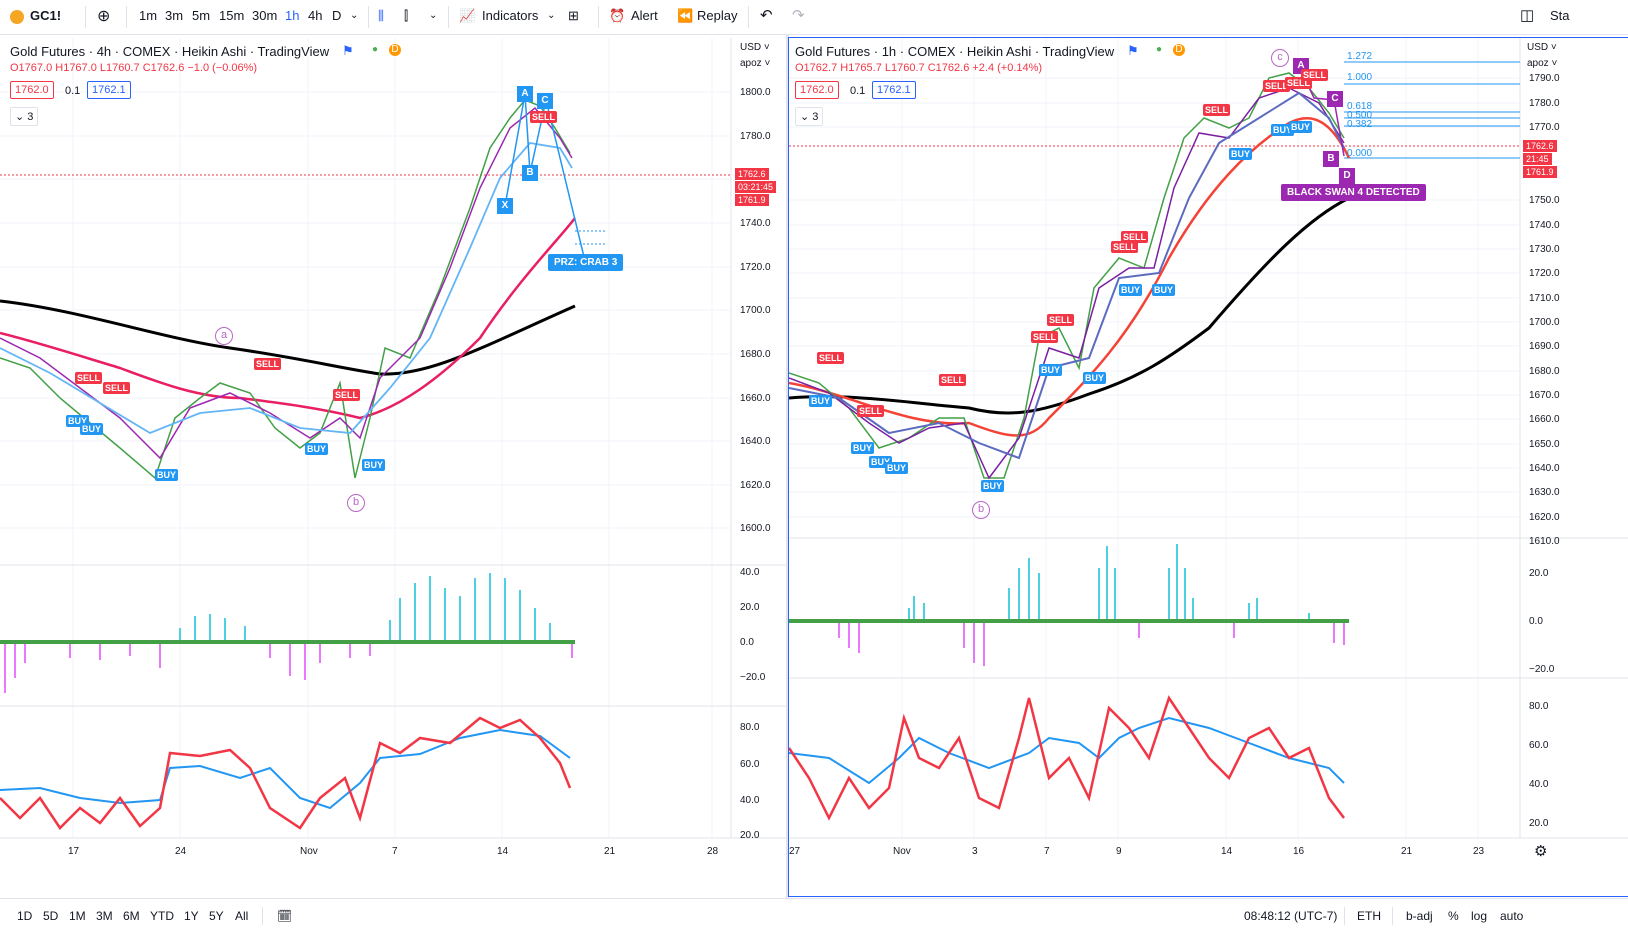  I want to click on time-label: 14, so click(503, 851).